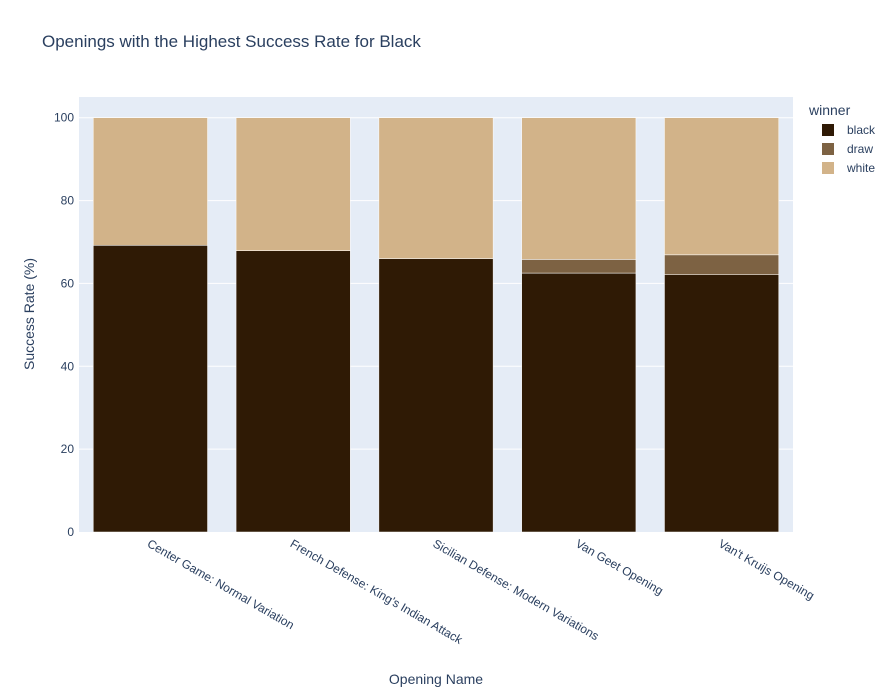 Image resolution: width=893 pixels, height=697 pixels. I want to click on legend-label-white: white, so click(860, 168).